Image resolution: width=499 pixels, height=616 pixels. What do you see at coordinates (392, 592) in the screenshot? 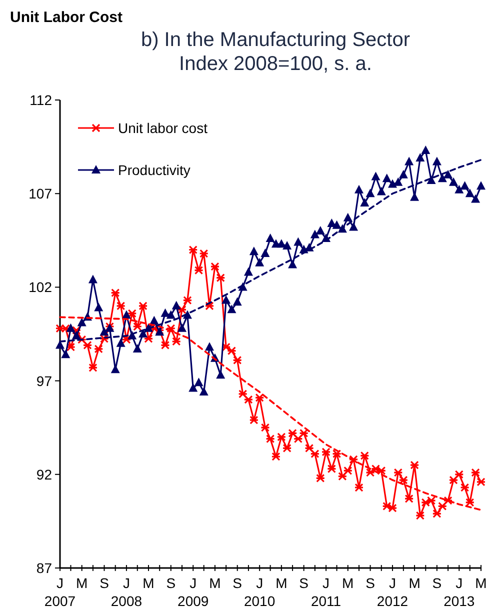
I see `x-tick-label: J 2012` at bounding box center [392, 592].